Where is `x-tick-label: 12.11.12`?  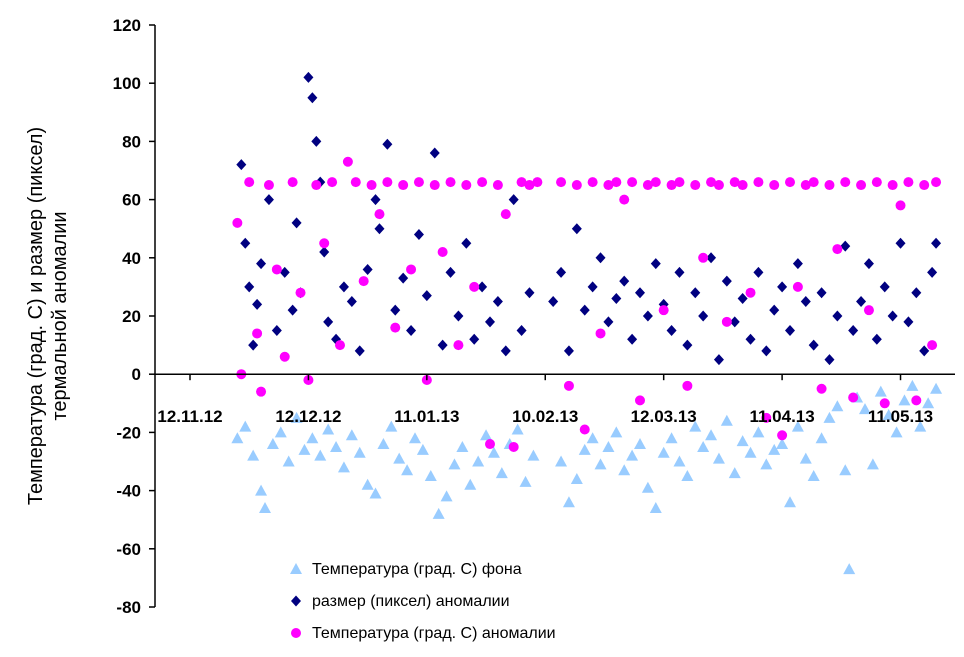 x-tick-label: 12.11.12 is located at coordinates (189, 416).